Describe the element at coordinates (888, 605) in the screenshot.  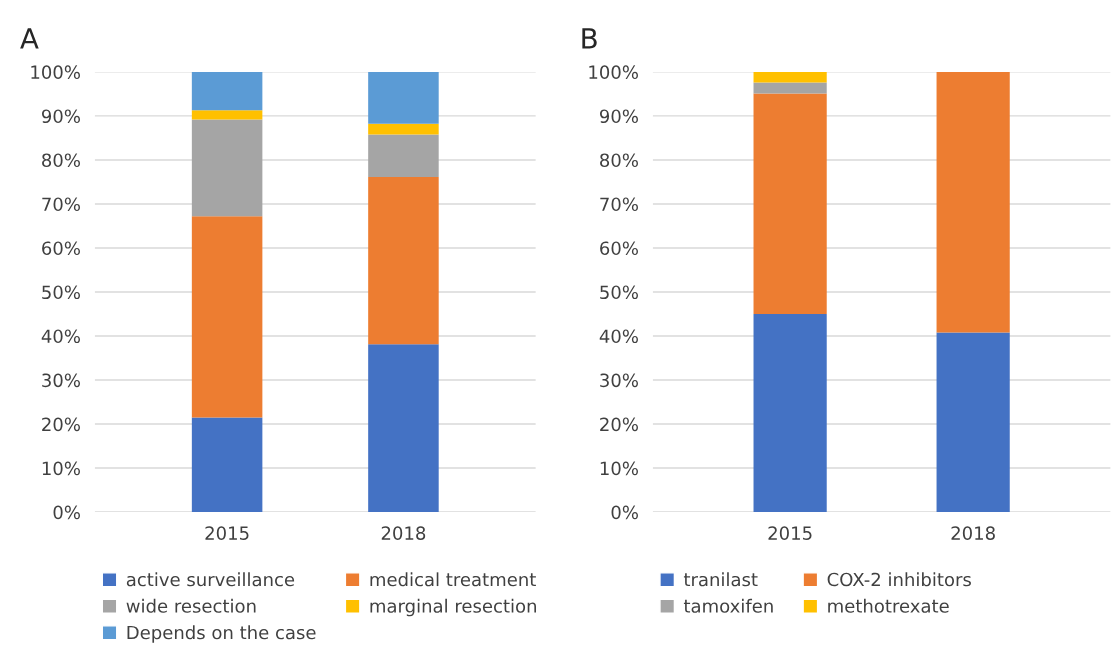
I see `legend-label: methotrexate` at that location.